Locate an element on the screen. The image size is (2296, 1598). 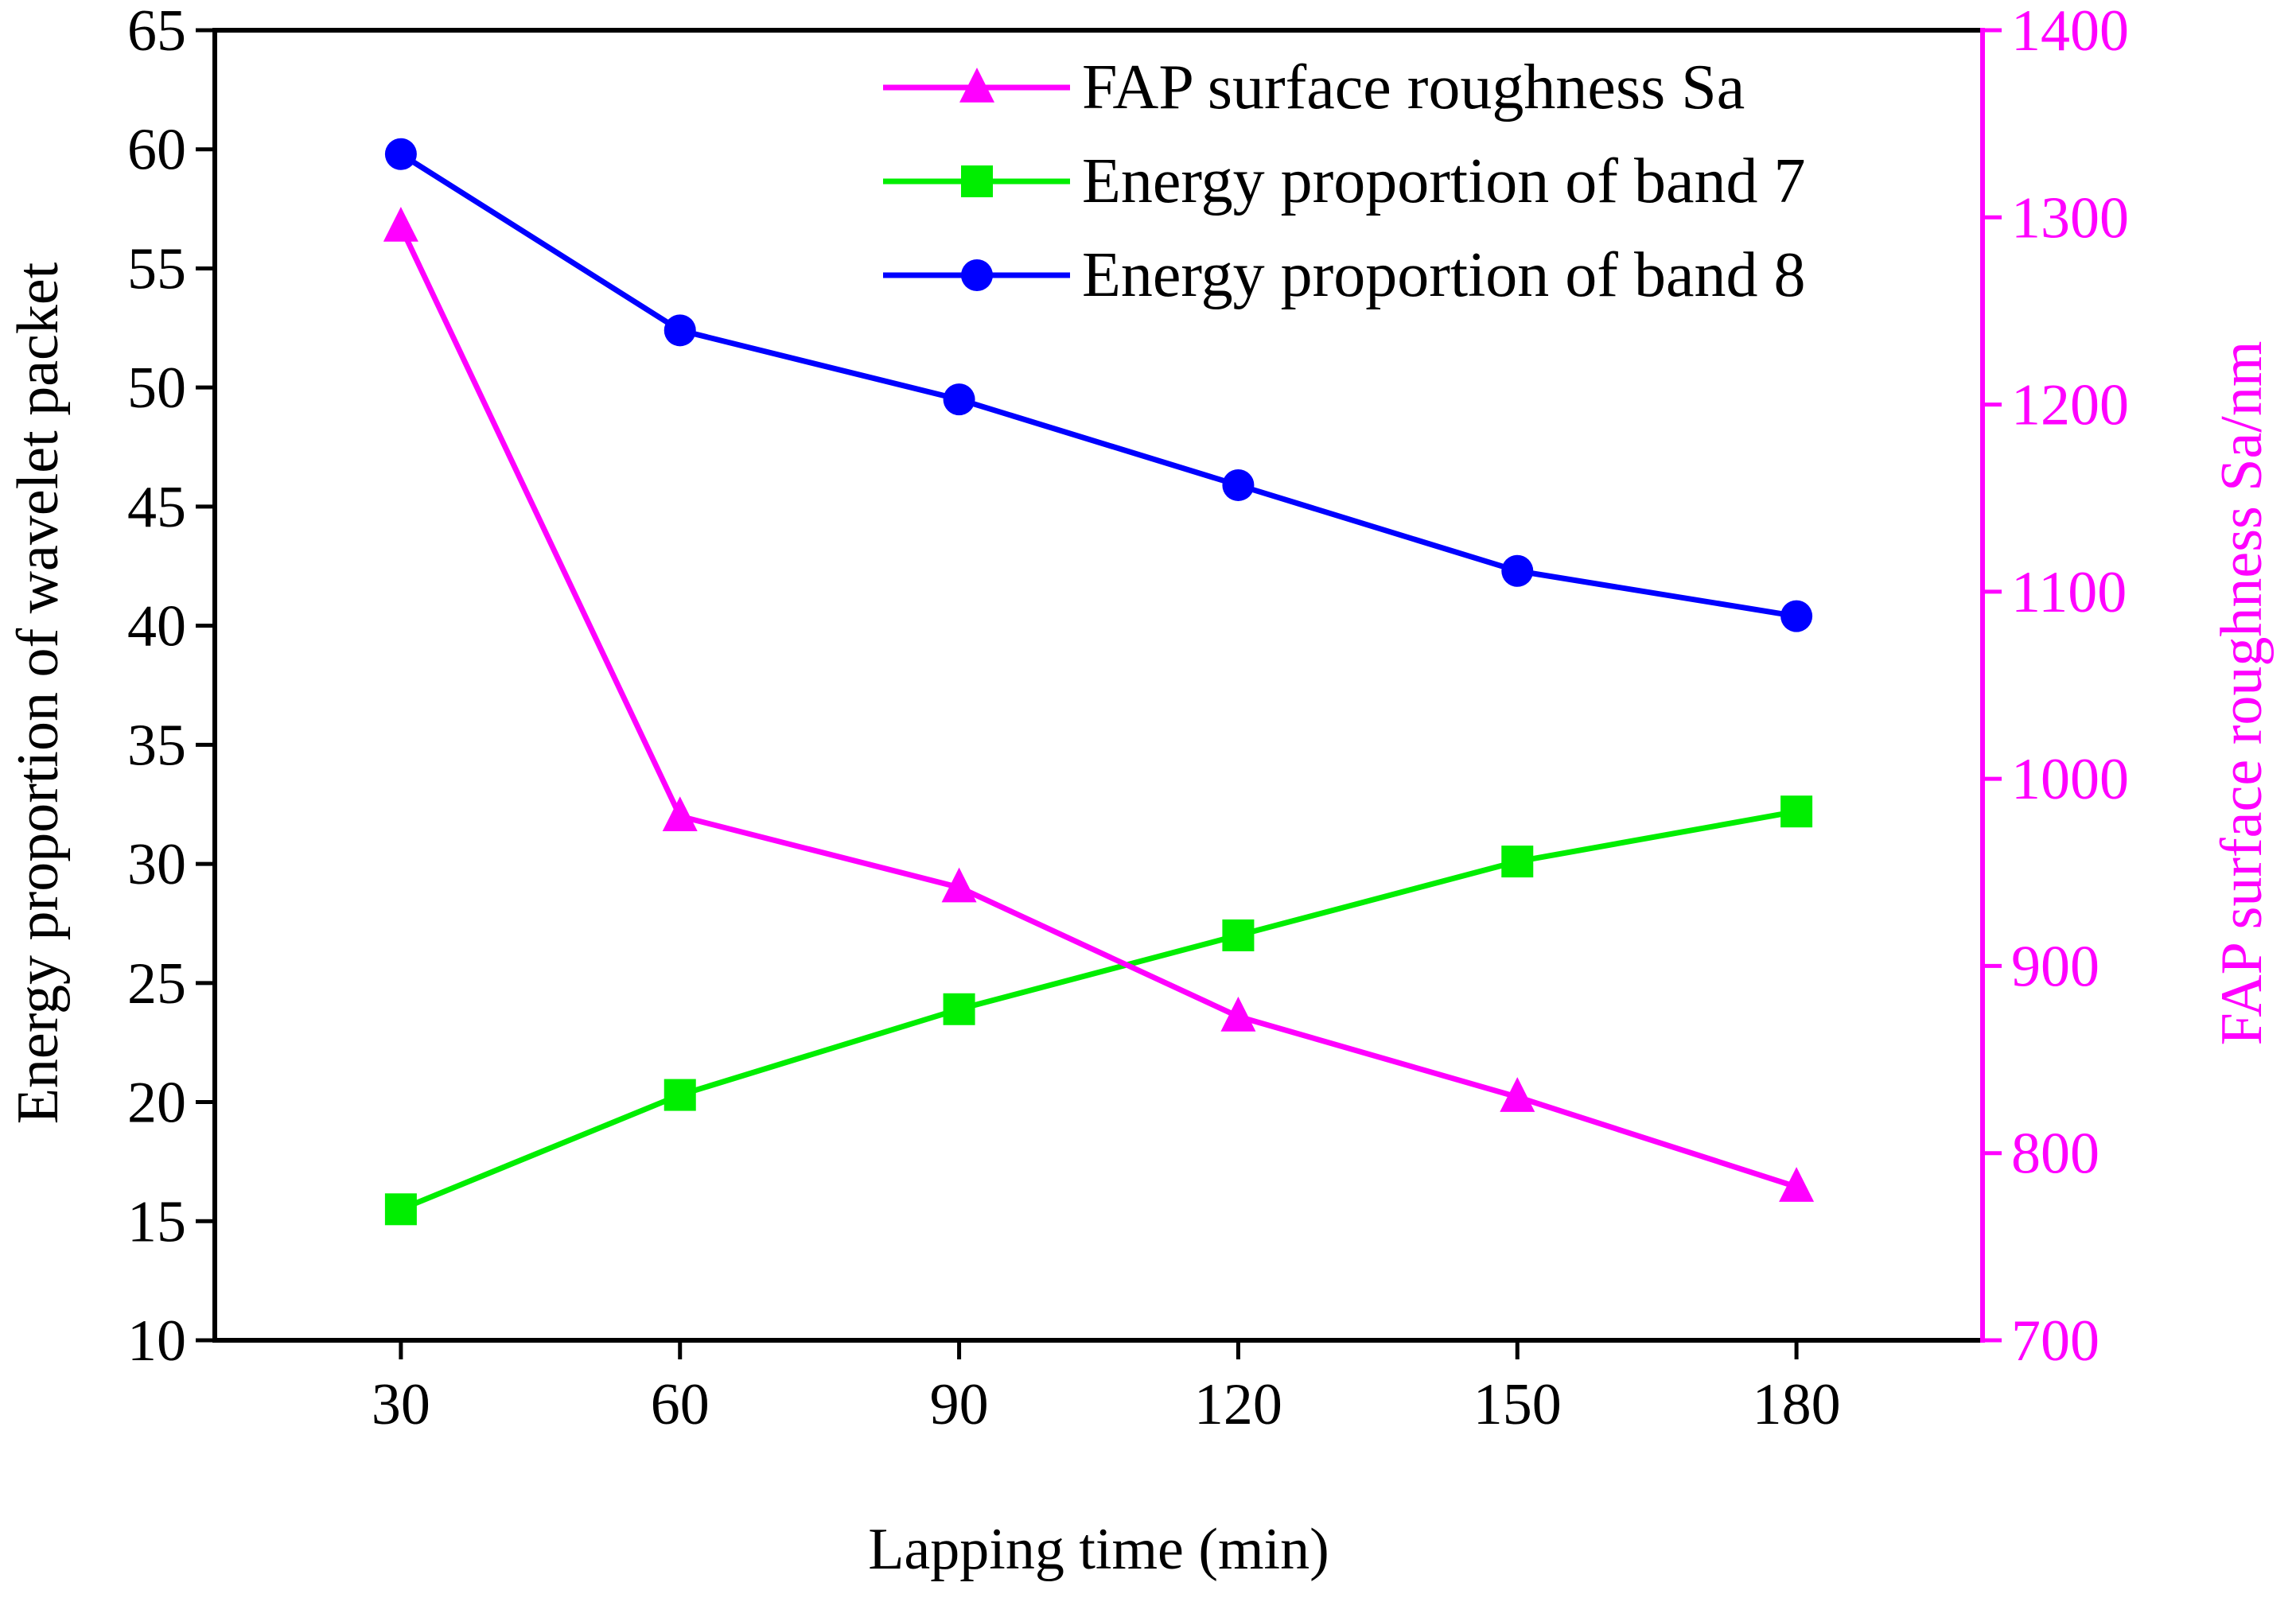
legend-label-band-8: Energy proportion of band 8 is located at coordinates (1443, 275).